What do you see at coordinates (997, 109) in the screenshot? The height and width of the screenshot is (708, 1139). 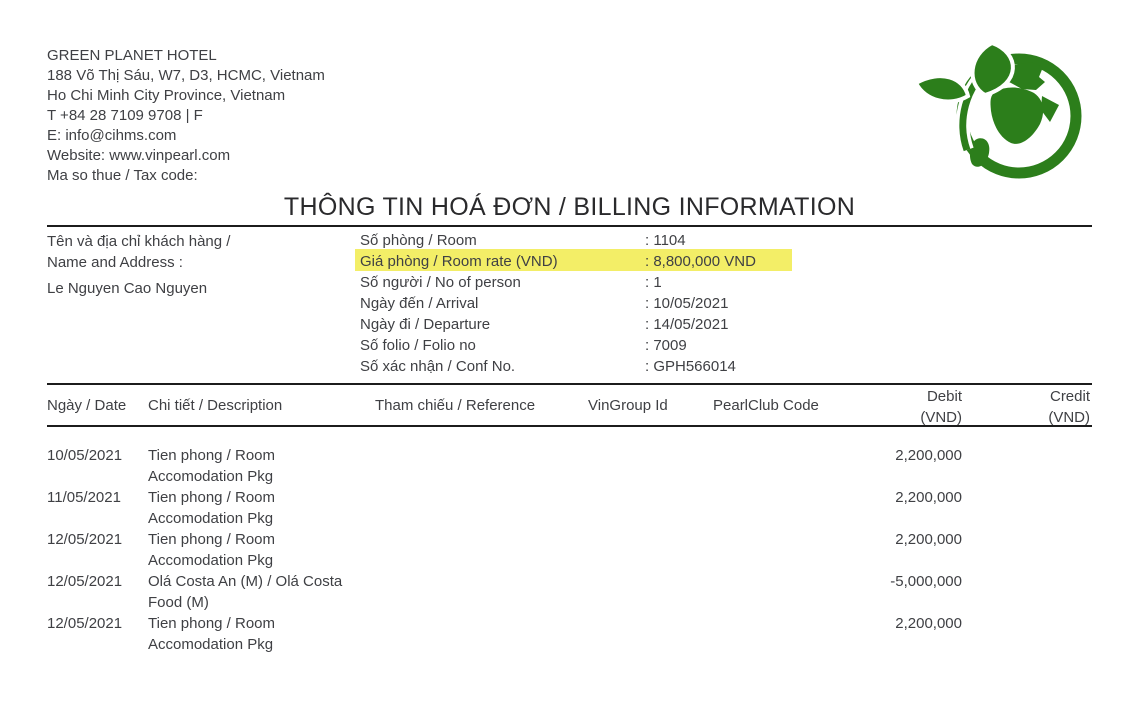 I see `green-planet-logo-icon` at bounding box center [997, 109].